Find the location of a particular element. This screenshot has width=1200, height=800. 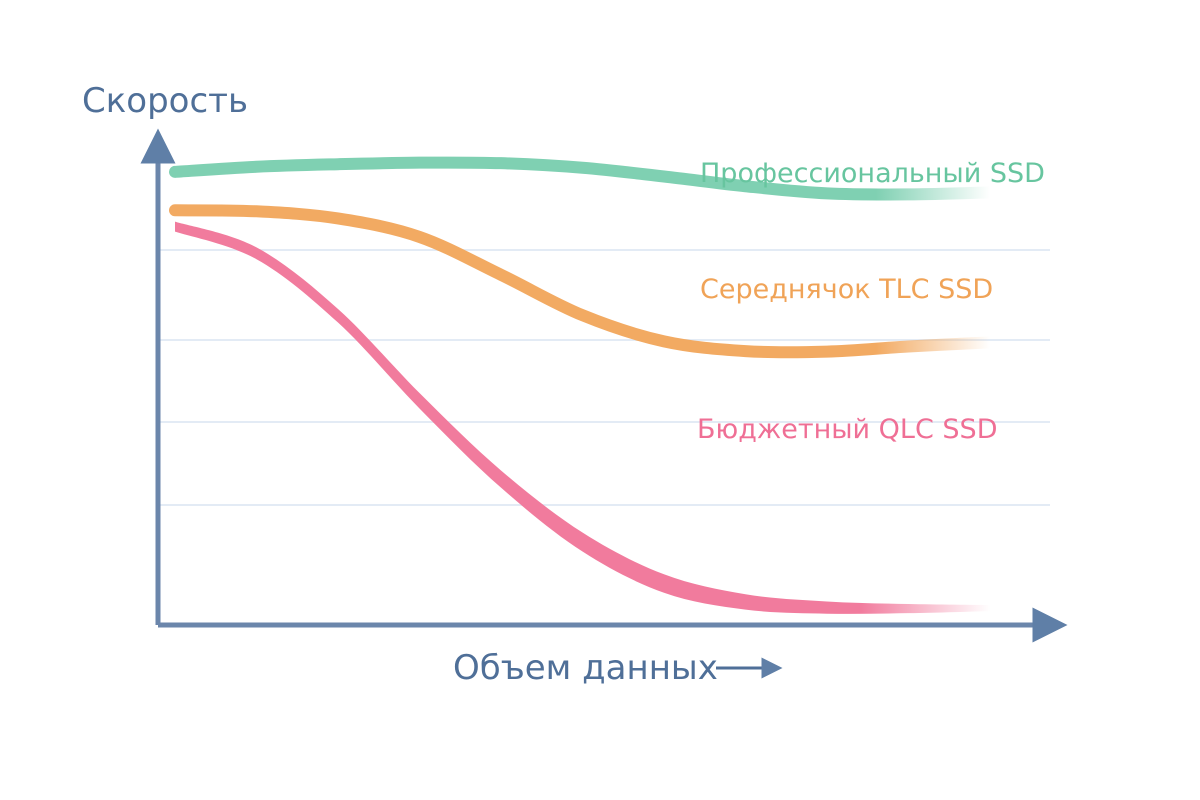

y-axis-label: Скорость is located at coordinates (165, 101).